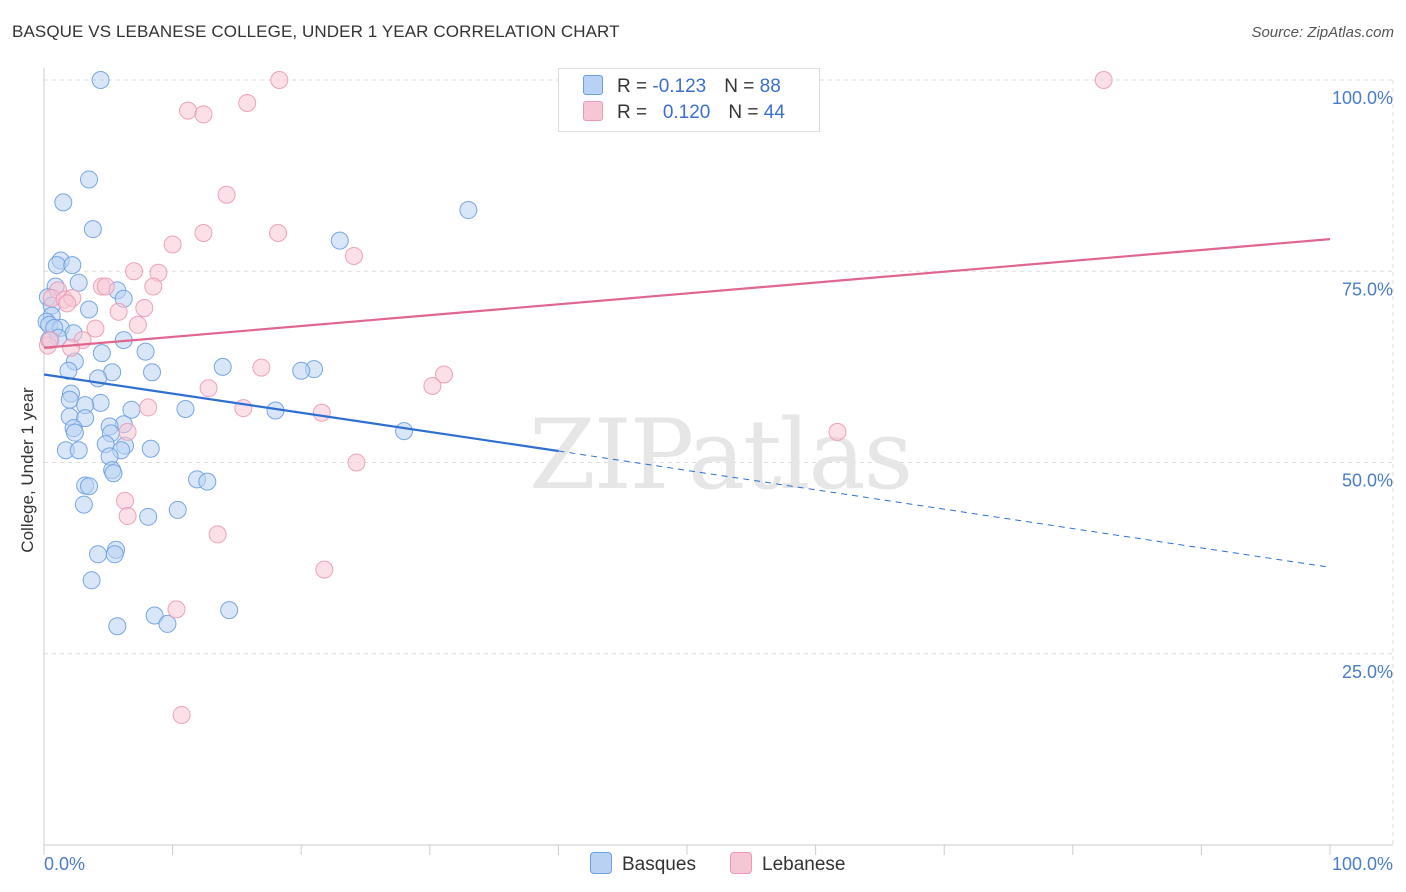 This screenshot has width=1406, height=892. What do you see at coordinates (703, 865) in the screenshot?
I see `series-legend: Basques Lebanese` at bounding box center [703, 865].